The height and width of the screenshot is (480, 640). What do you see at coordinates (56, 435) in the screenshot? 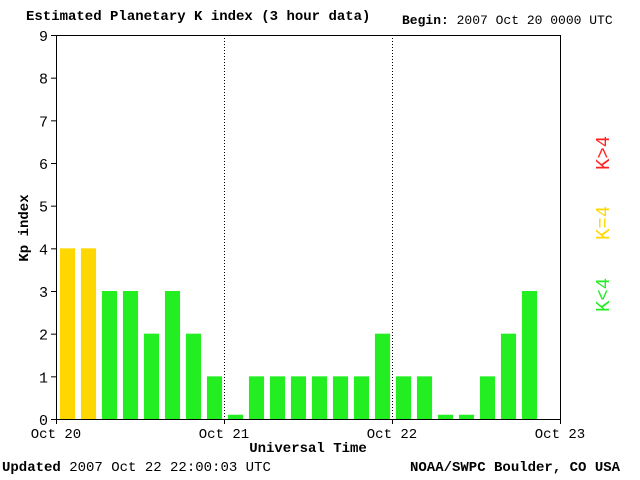
I see `x-tick-label: Oct 20` at bounding box center [56, 435].